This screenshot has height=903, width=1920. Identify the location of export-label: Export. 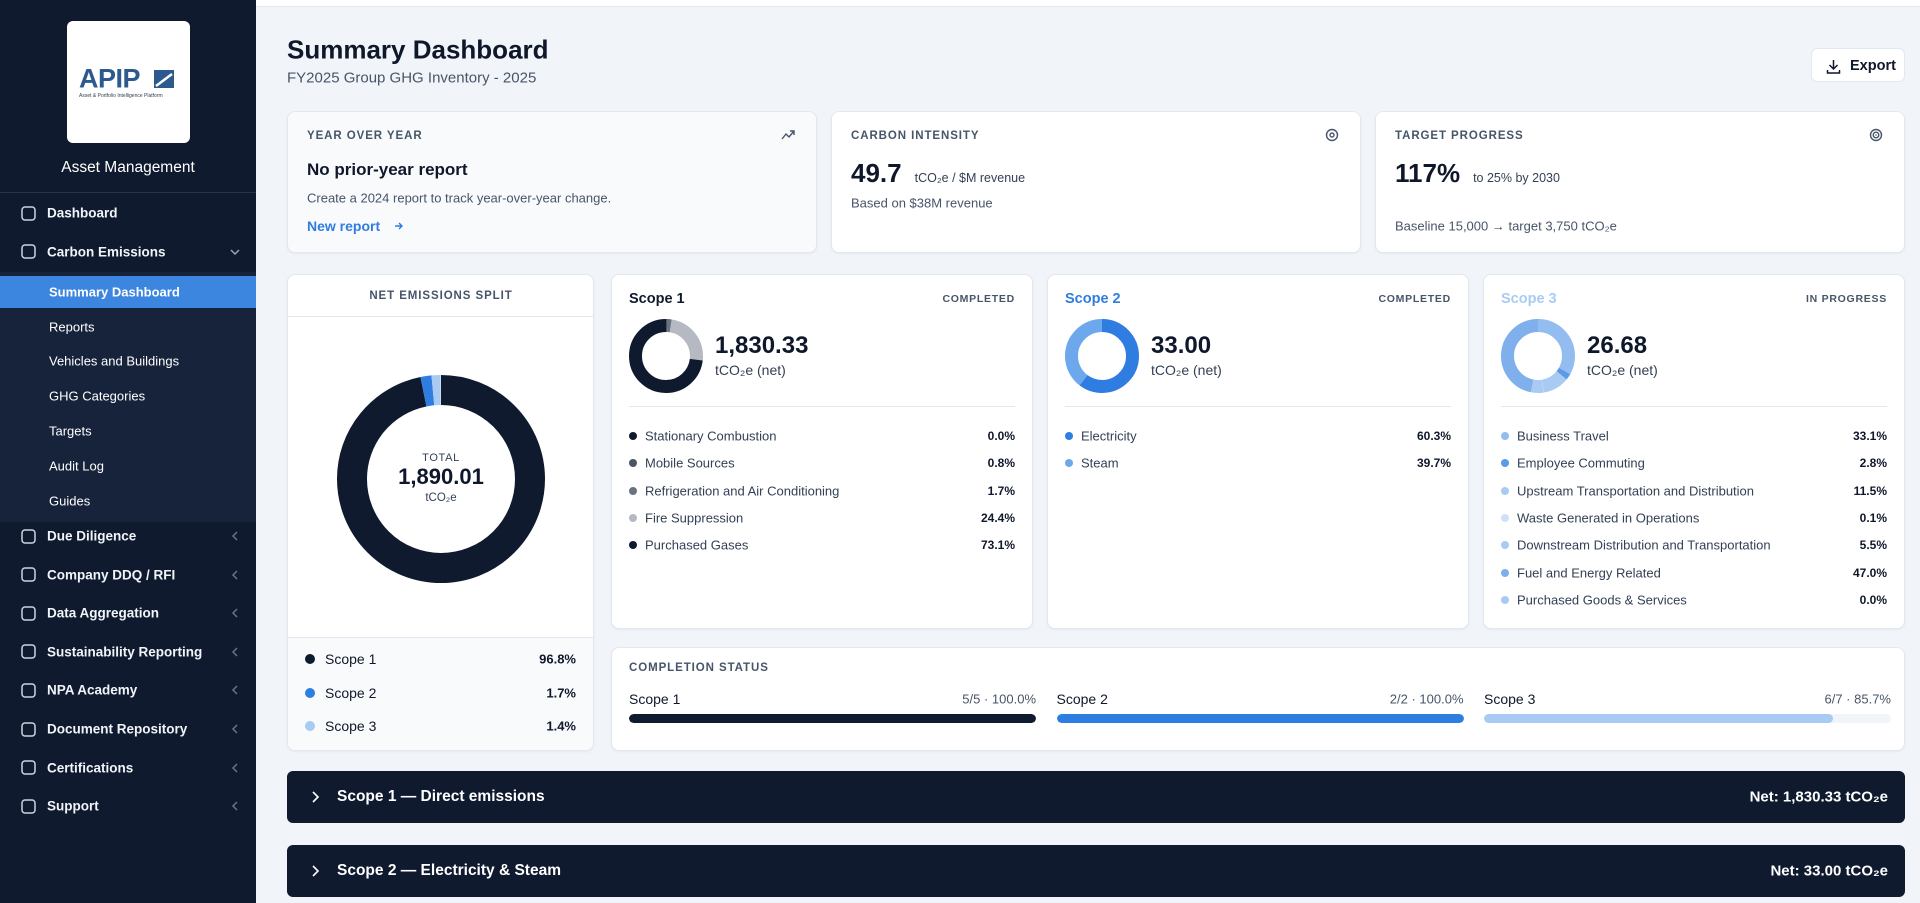
(1873, 66).